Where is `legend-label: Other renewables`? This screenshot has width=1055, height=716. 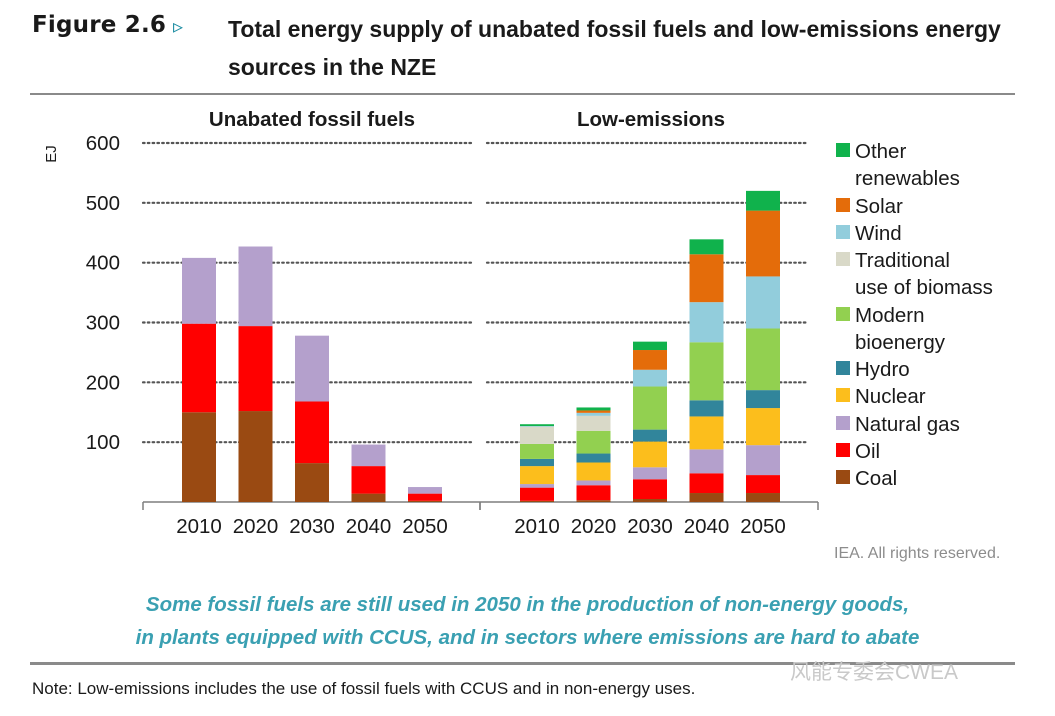 legend-label: Other renewables is located at coordinates (950, 165).